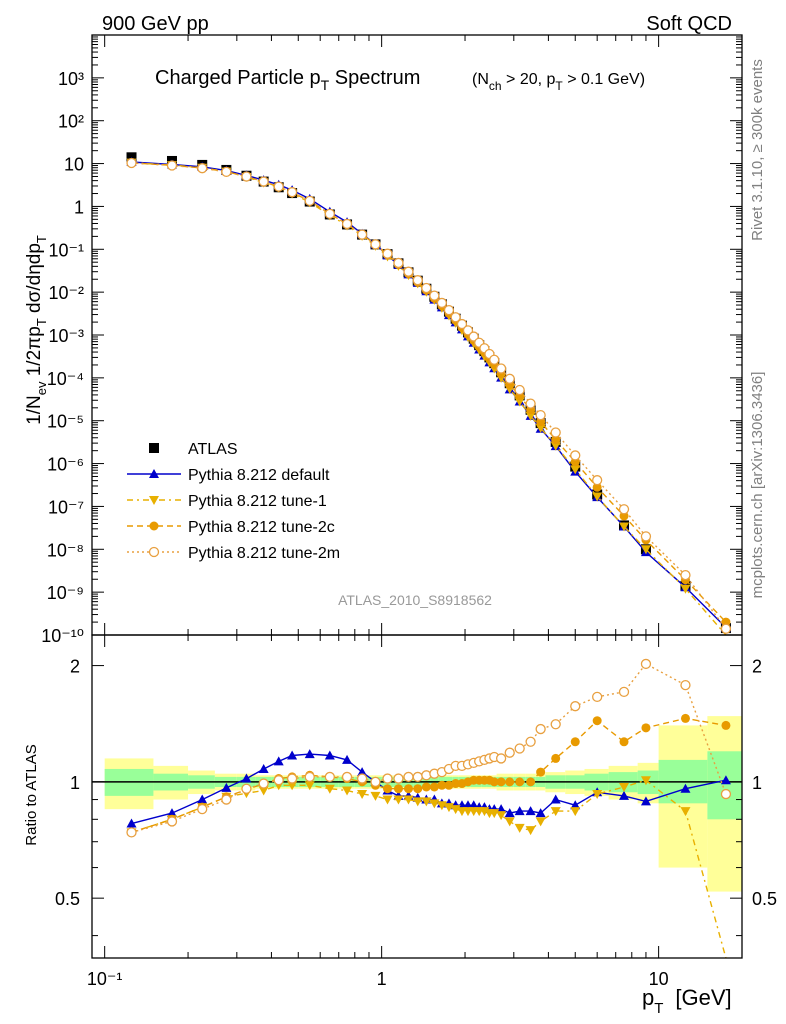  Describe the element at coordinates (62, 636) in the screenshot. I see `y-tick-label: 10⁻¹⁰` at that location.